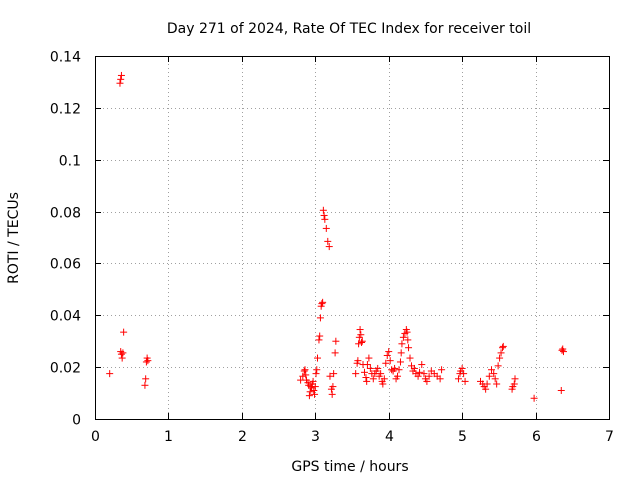  Describe the element at coordinates (95, 437) in the screenshot. I see `x-tick-label: 0` at that location.